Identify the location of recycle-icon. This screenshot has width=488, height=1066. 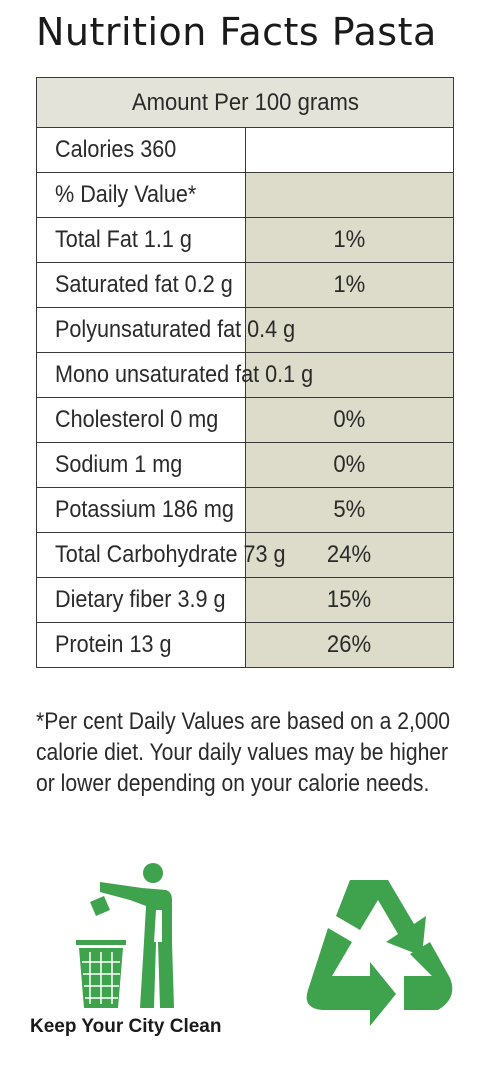
(379, 953).